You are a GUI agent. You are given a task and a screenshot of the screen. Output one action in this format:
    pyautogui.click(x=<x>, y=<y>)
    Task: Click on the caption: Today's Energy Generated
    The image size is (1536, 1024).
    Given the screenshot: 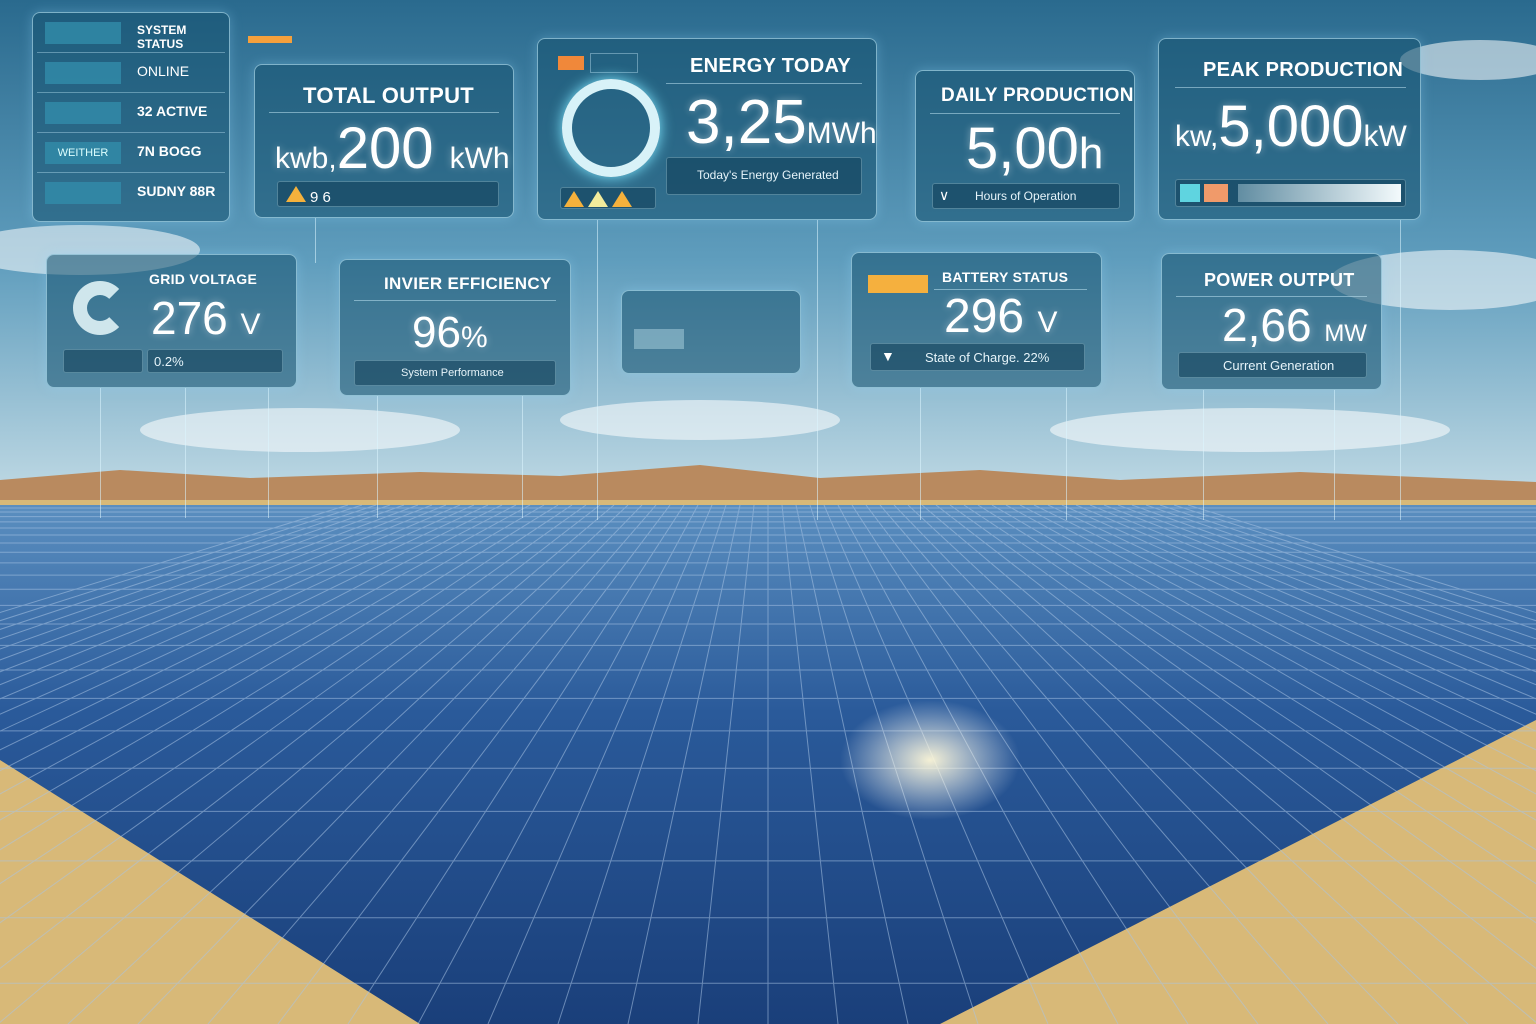 What is the action you would take?
    pyautogui.click(x=768, y=175)
    